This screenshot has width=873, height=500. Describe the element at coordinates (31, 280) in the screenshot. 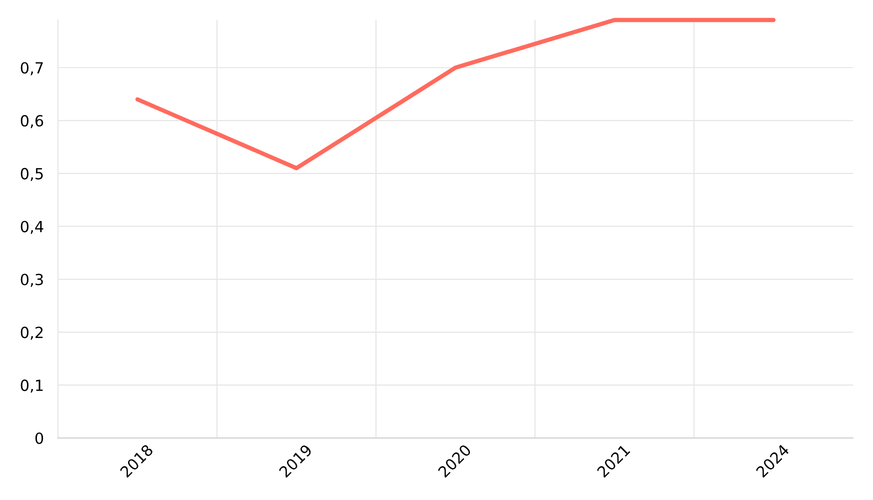

I see `y-tick-label: 0,3` at that location.